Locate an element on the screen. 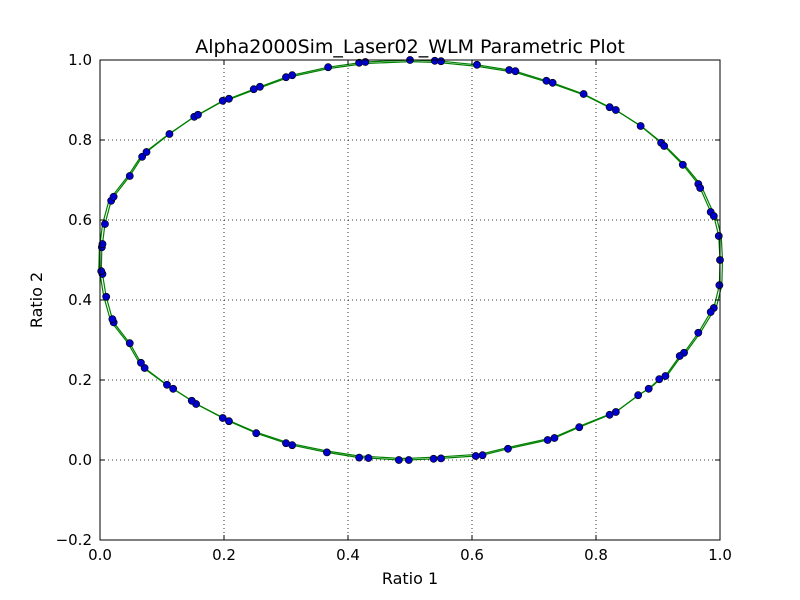 The width and height of the screenshot is (800, 600). x-tick-label: 1.0 is located at coordinates (720, 555).